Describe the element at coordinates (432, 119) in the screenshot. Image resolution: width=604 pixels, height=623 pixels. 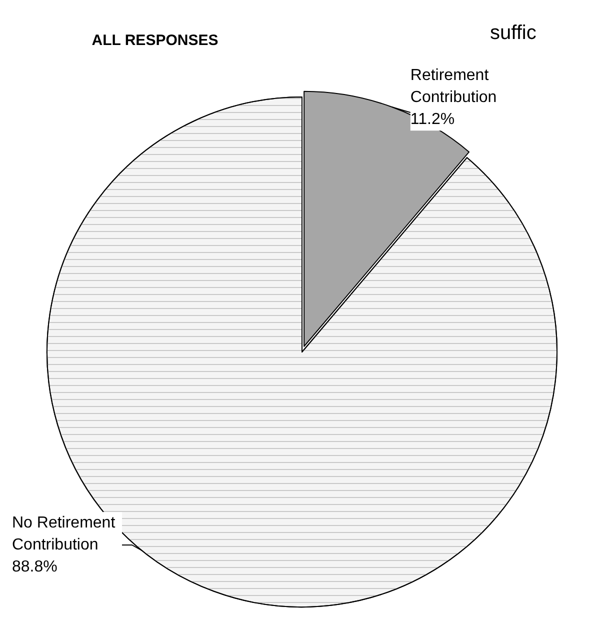
I see `data-label: 11.2%` at that location.